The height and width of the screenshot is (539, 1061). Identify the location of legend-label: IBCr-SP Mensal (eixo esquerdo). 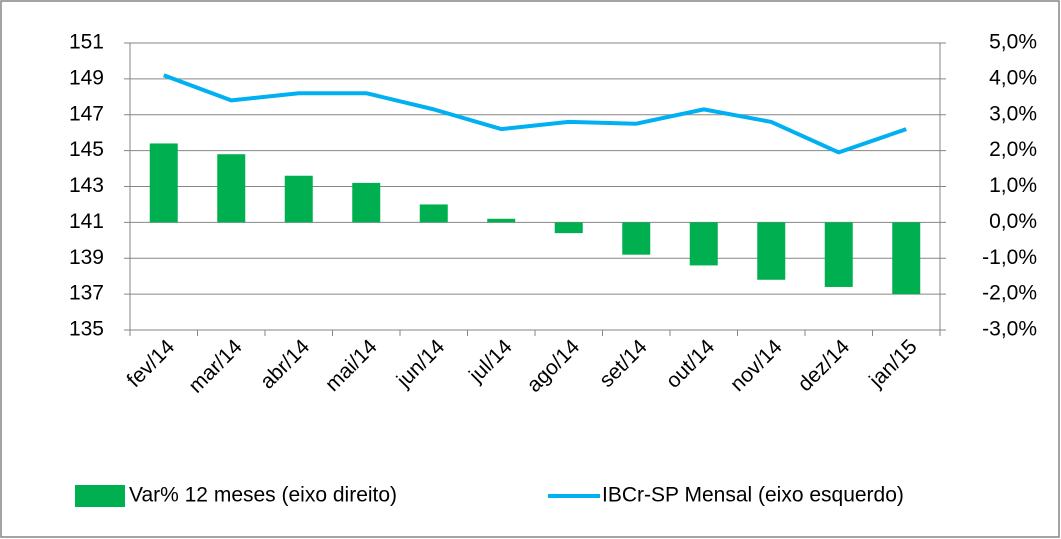
(753, 495).